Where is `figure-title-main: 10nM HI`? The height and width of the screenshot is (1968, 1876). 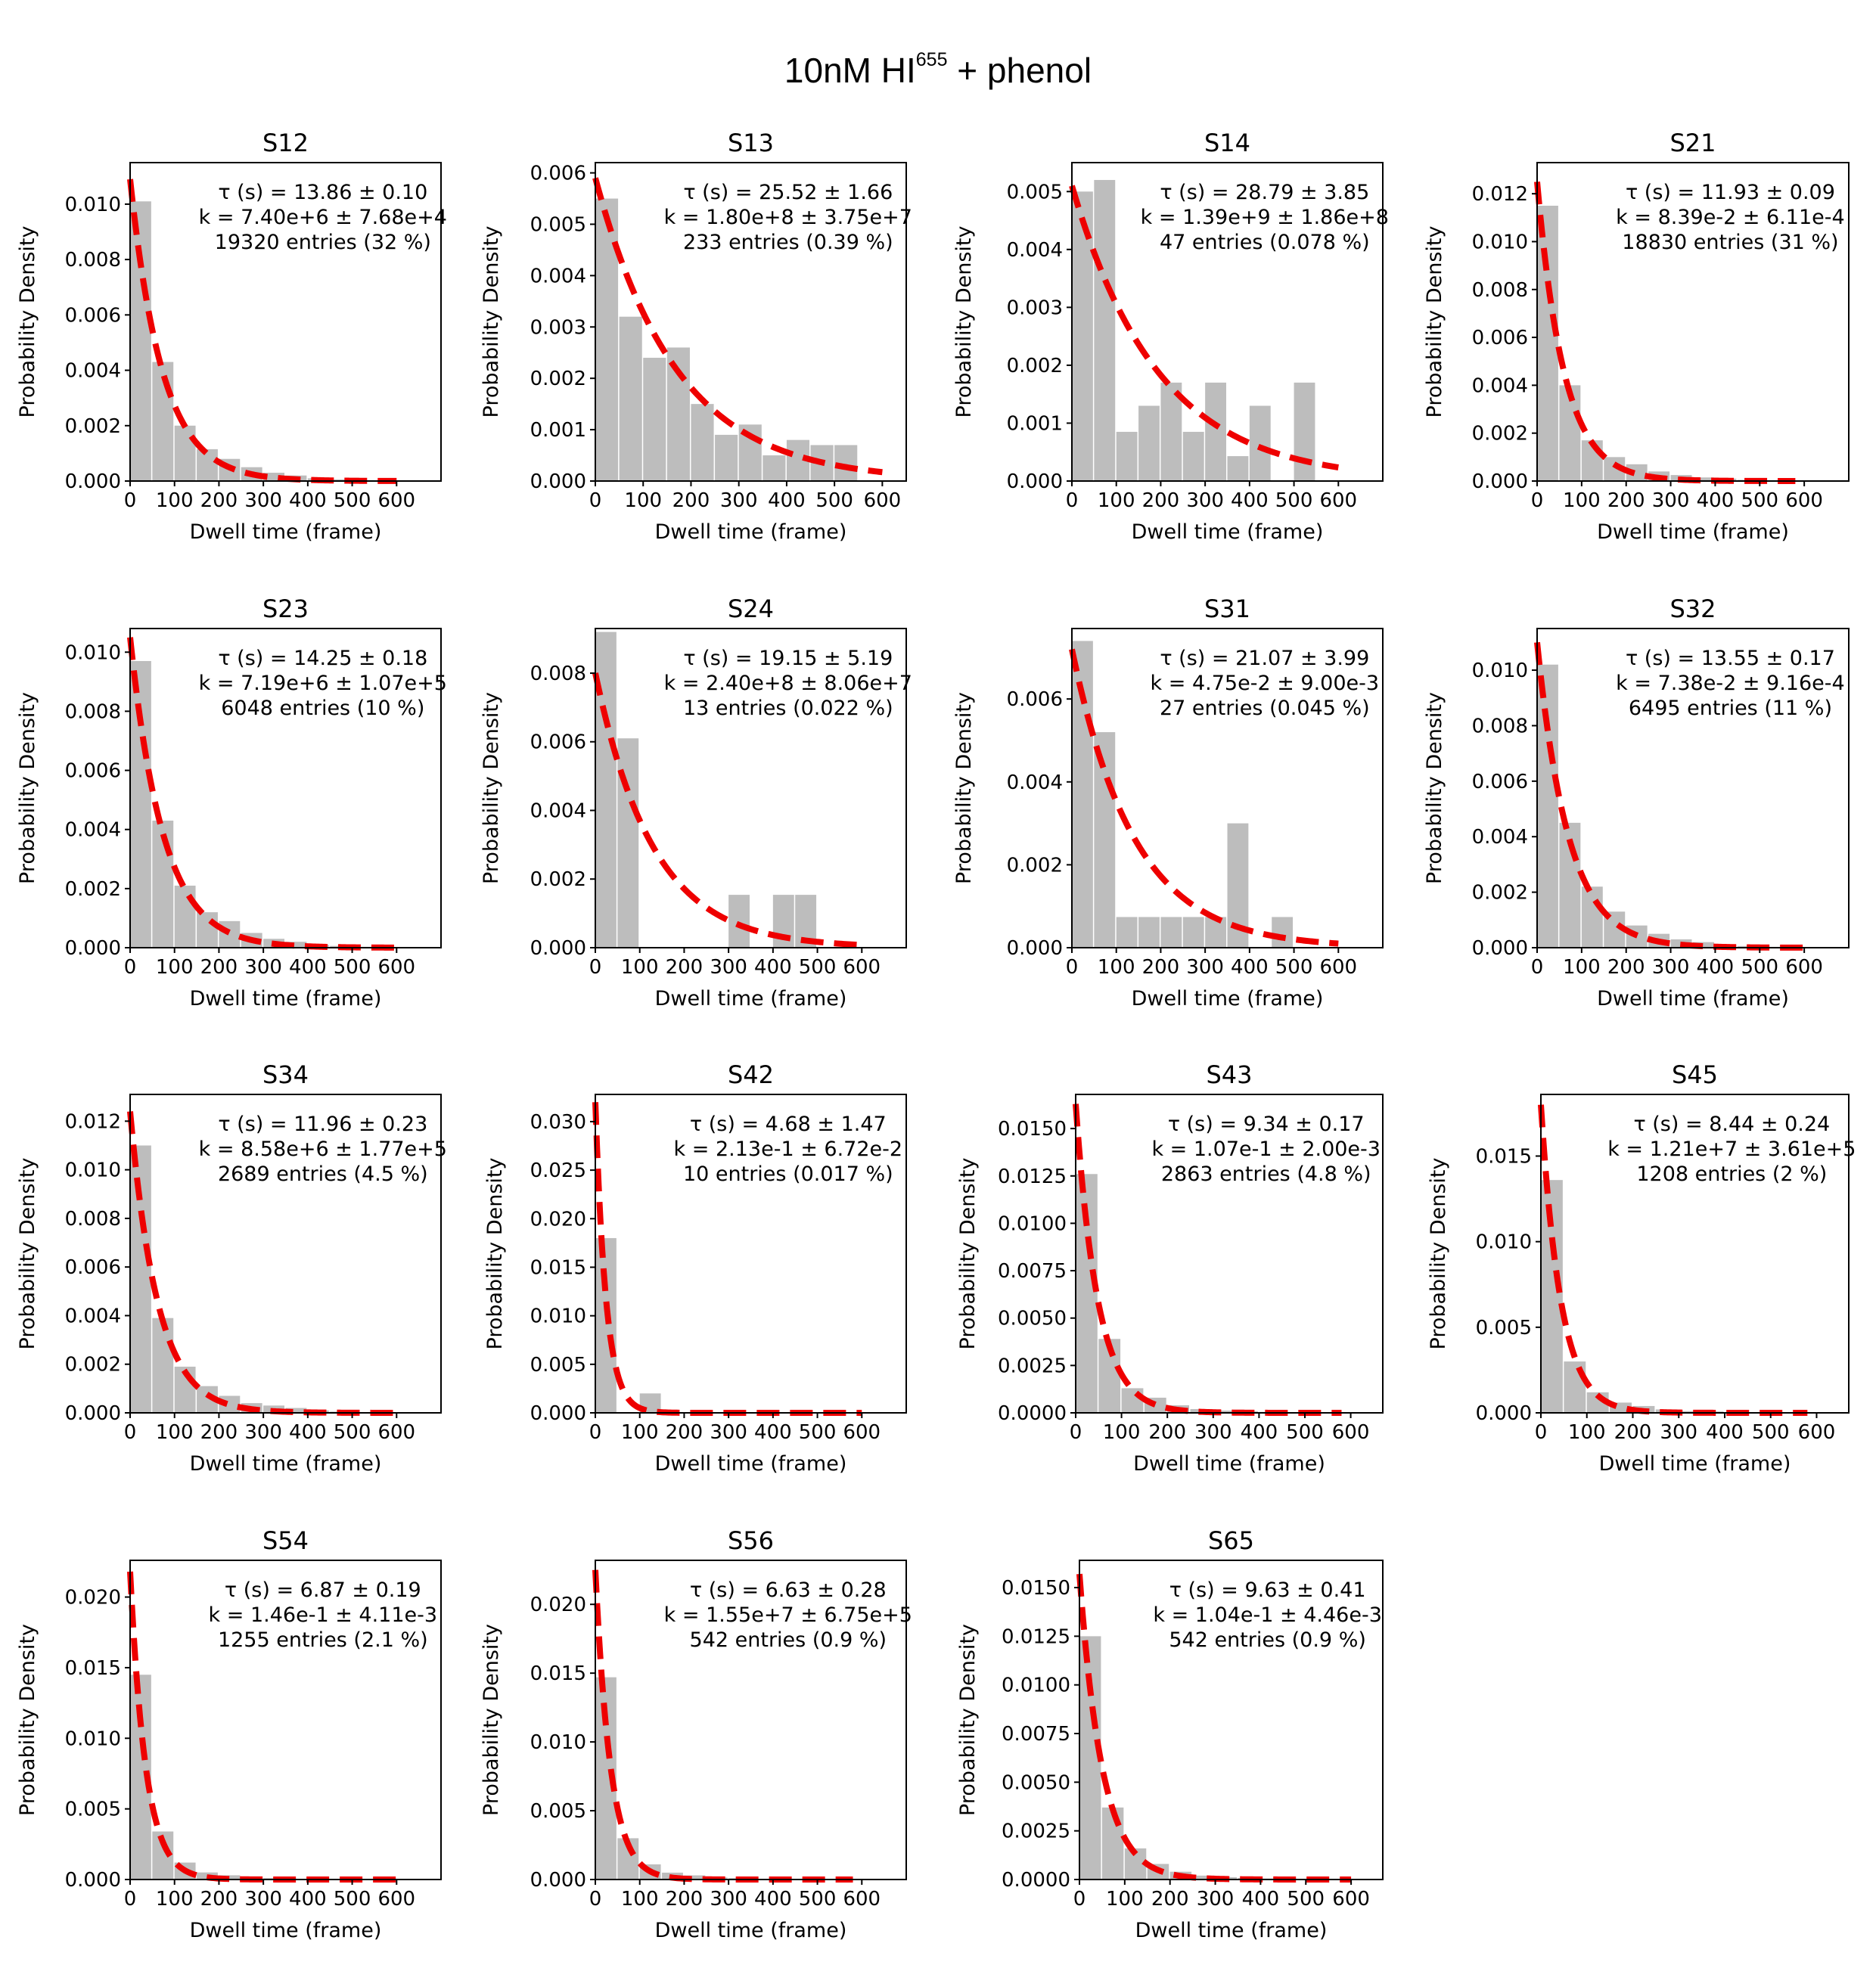 figure-title-main: 10nM HI is located at coordinates (850, 70).